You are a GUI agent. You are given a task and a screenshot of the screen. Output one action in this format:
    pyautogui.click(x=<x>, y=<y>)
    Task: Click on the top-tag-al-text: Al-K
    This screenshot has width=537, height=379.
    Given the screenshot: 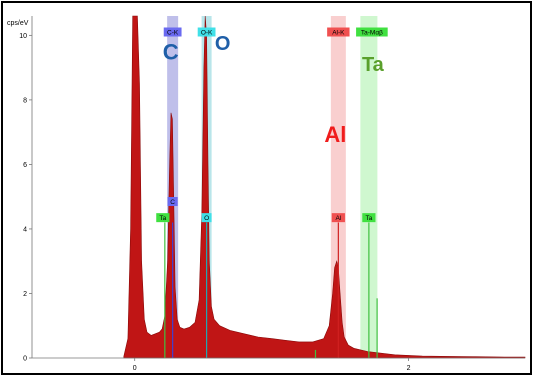 What is the action you would take?
    pyautogui.click(x=338, y=32)
    